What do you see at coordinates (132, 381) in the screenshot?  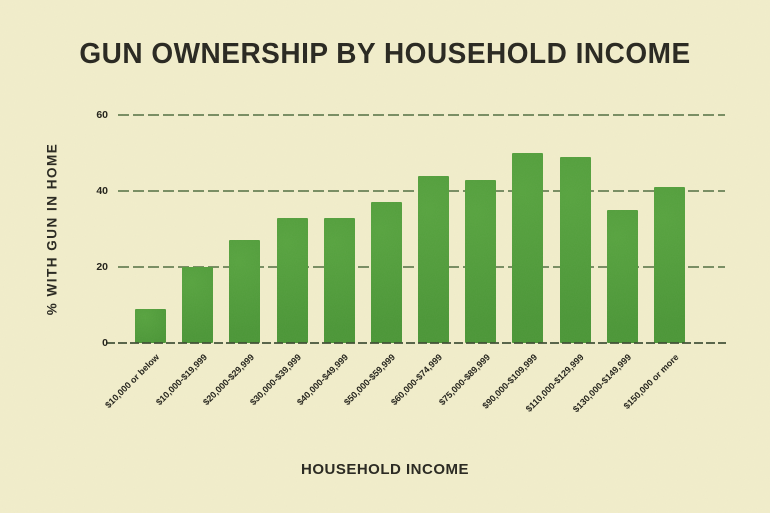 I see `x-tick-label-1: $10,000 or below` at bounding box center [132, 381].